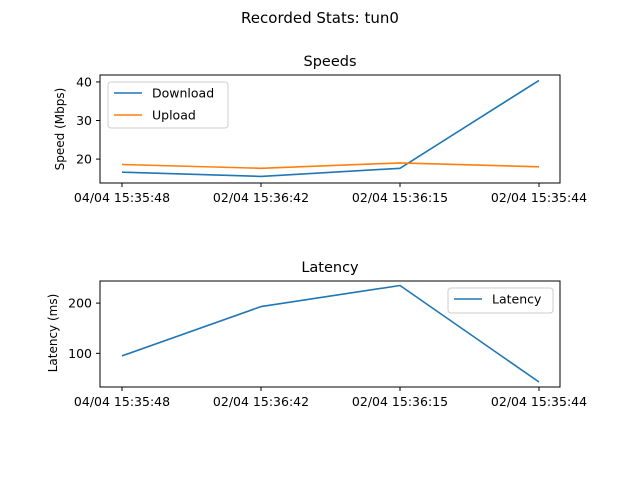  What do you see at coordinates (174, 115) in the screenshot?
I see `speeds-legend-label: Upload` at bounding box center [174, 115].